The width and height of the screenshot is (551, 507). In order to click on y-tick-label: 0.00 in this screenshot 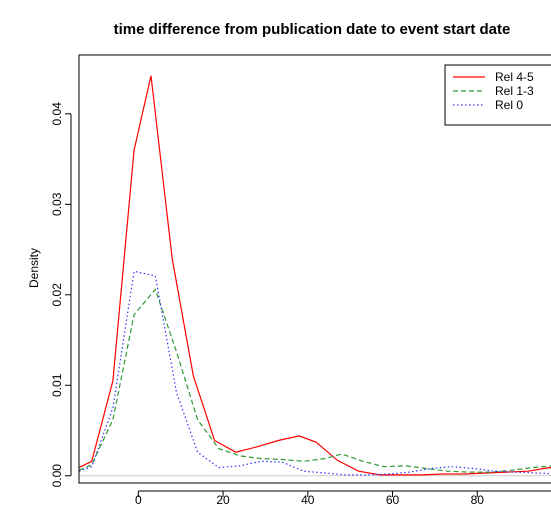, I will do `click(57, 476)`.